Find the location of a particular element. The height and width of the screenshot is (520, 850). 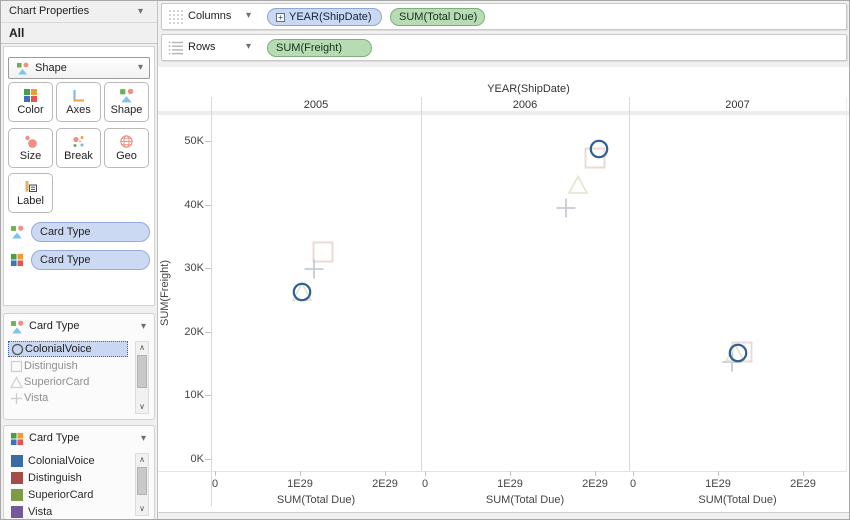

break-button: Break is located at coordinates (78, 148).